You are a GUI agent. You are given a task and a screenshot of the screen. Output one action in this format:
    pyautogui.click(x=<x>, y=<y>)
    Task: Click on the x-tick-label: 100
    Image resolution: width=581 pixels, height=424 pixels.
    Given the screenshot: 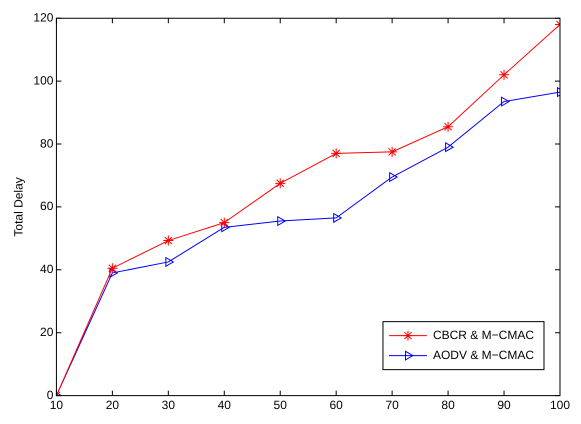 What is the action you would take?
    pyautogui.click(x=560, y=405)
    